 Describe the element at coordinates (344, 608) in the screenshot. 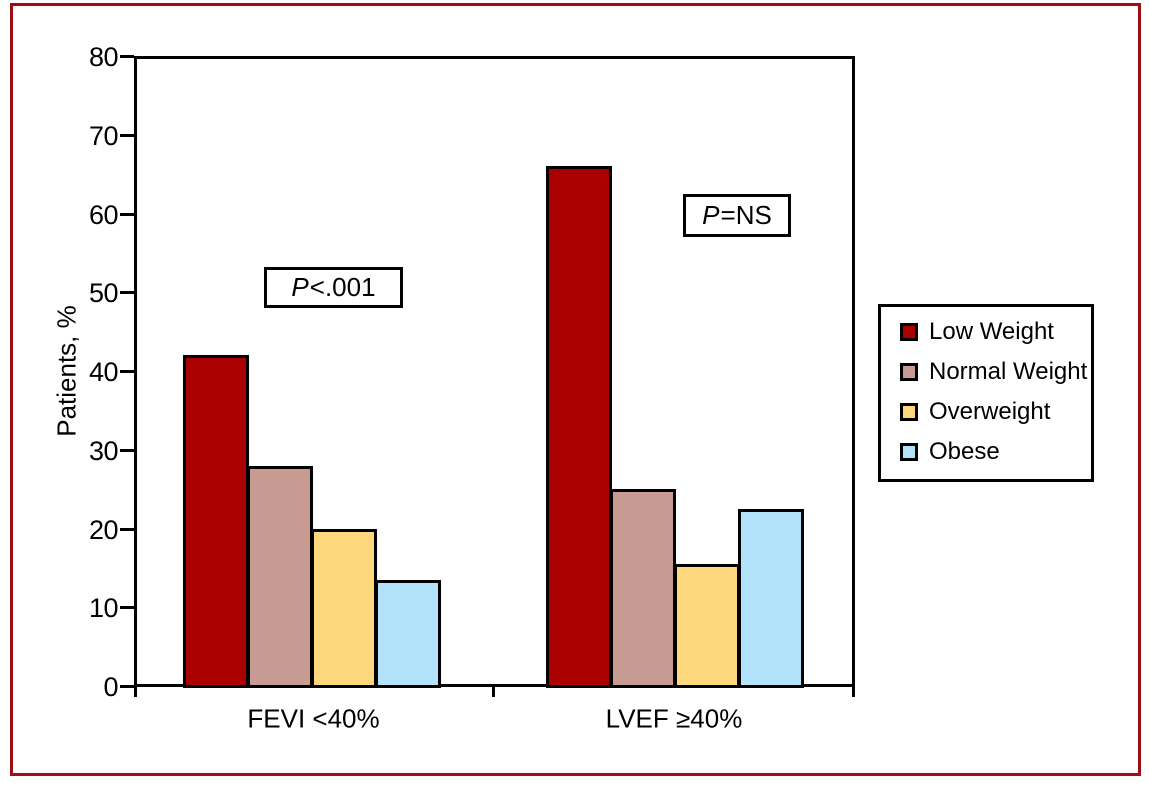

I see `bar-overweight-group1` at that location.